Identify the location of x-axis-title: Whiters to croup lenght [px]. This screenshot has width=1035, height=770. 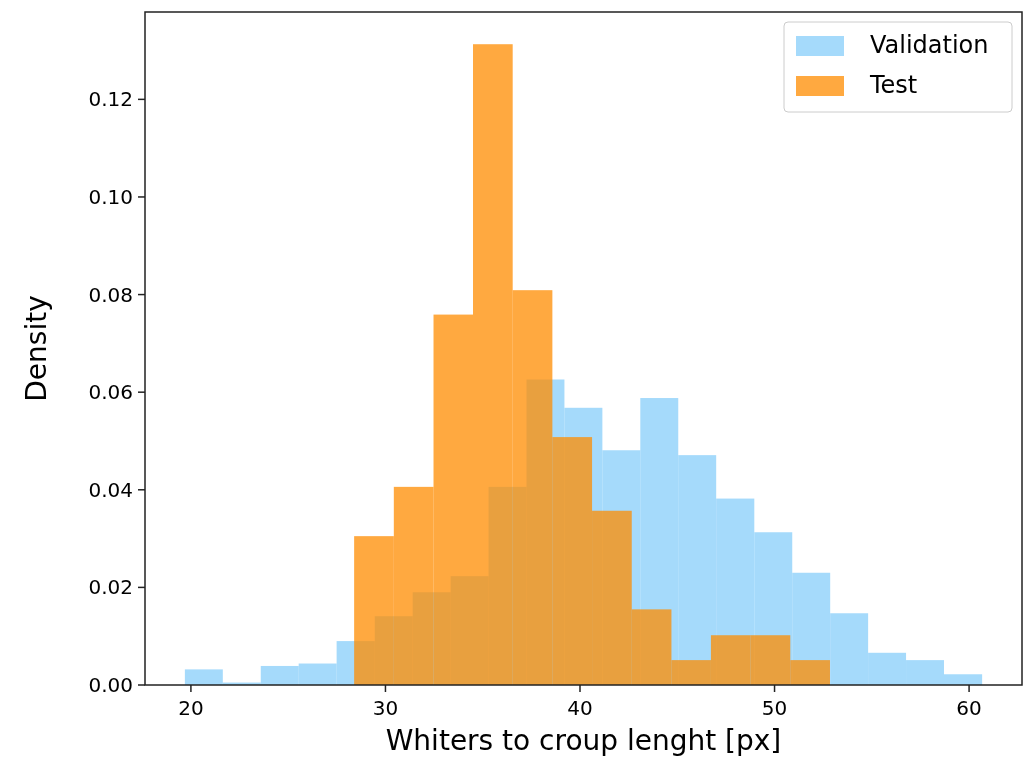
(583, 740).